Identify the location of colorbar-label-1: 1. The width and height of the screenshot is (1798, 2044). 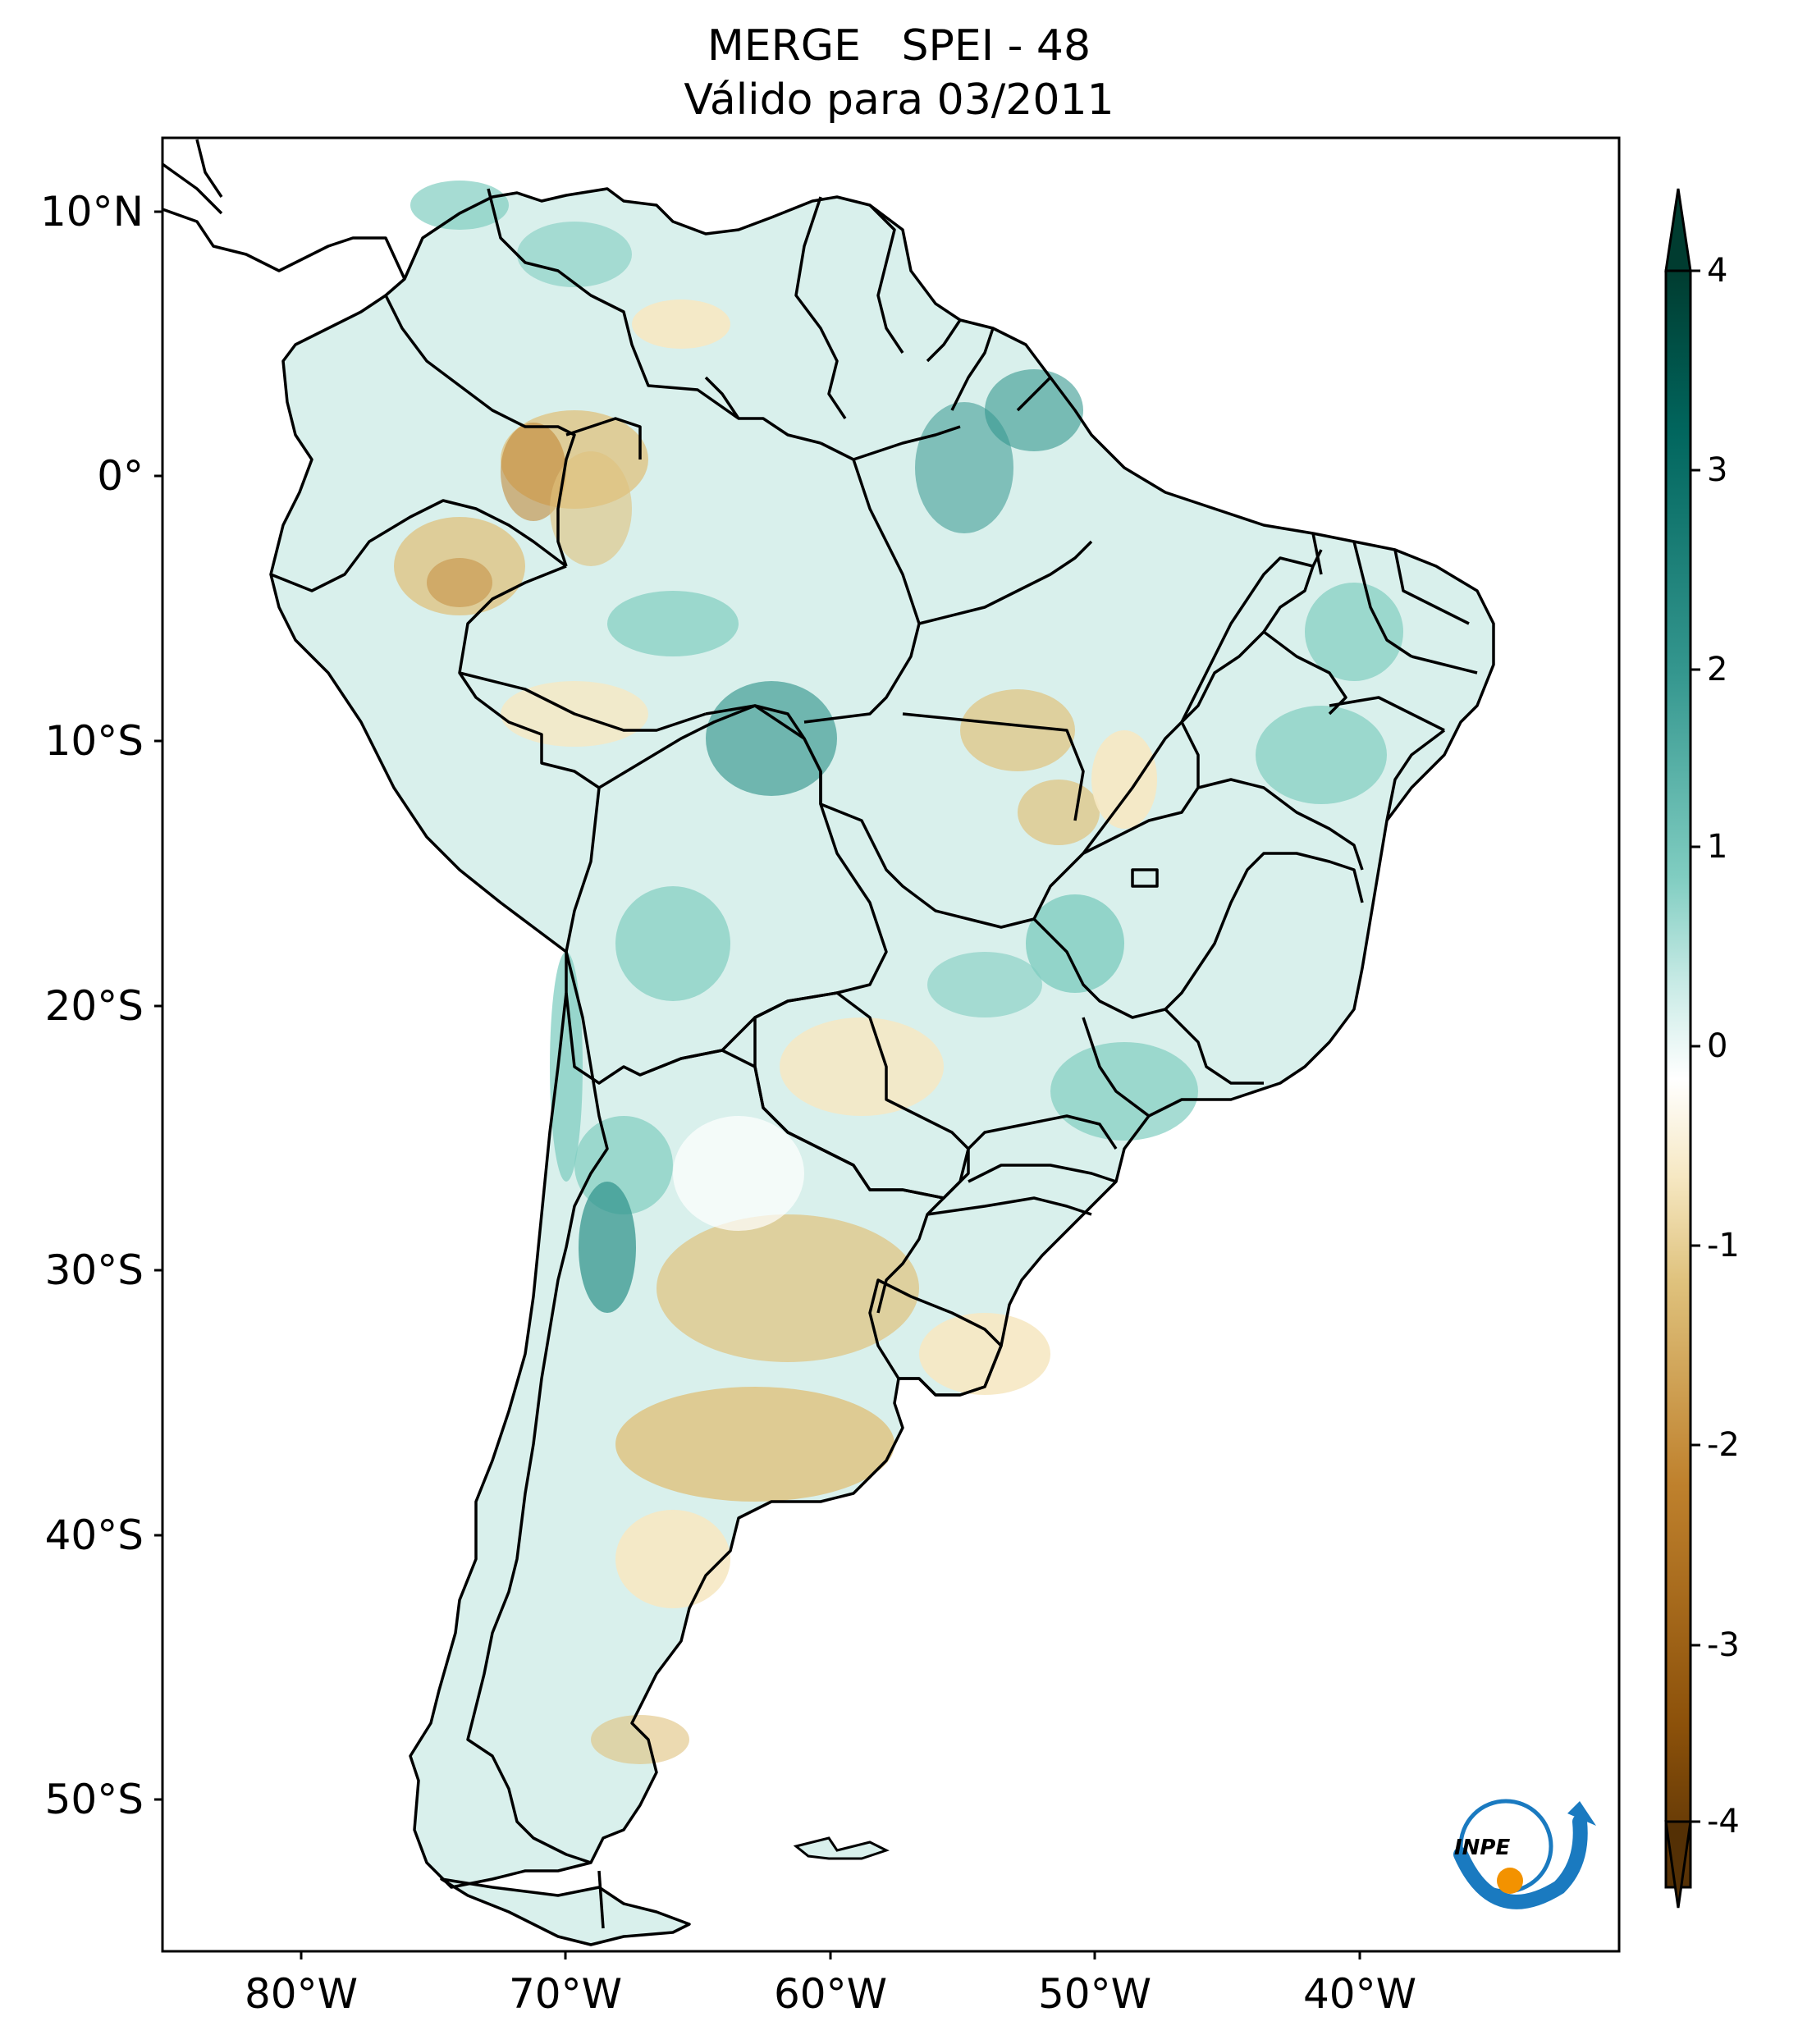
(1717, 847).